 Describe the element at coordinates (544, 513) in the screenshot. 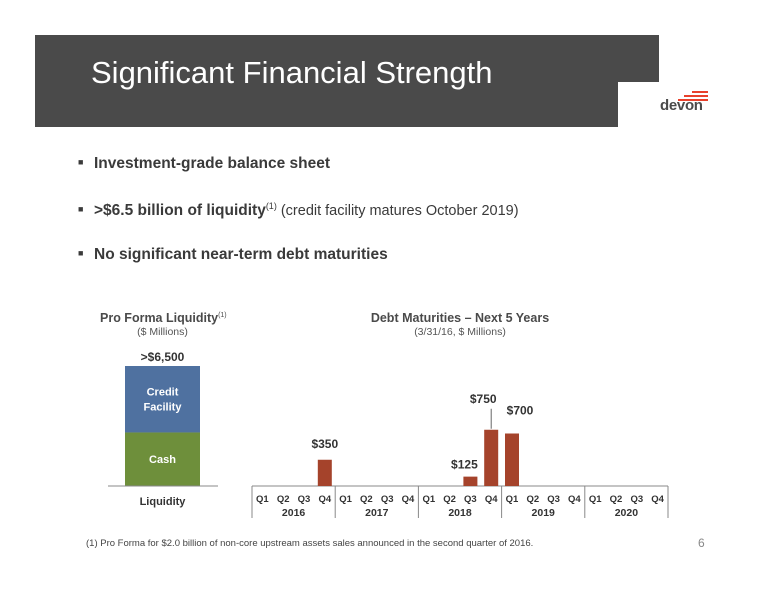

I see `debt-year-label: 2019` at that location.